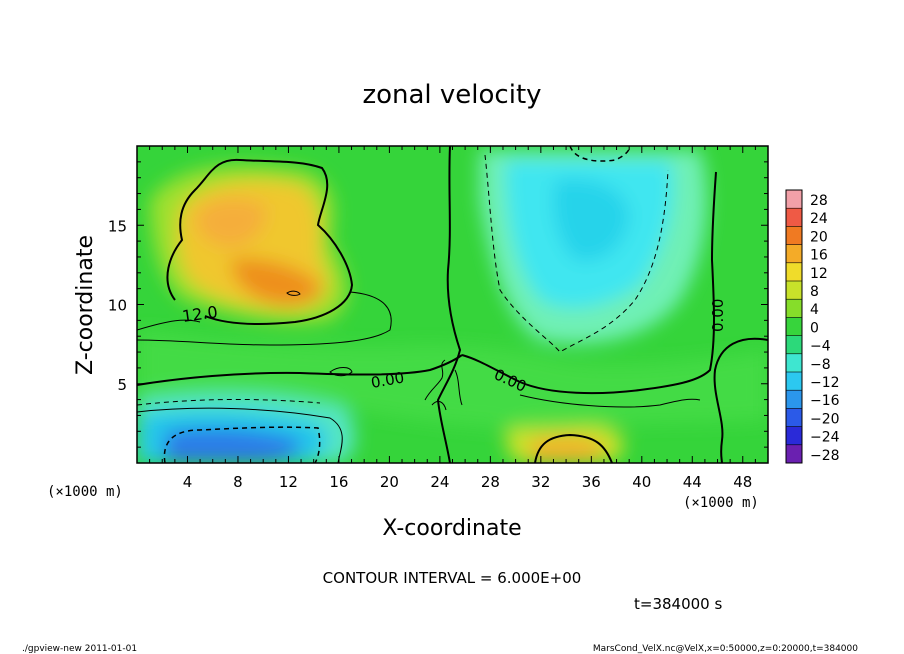  I want to click on contour-small-loop, so click(293, 293).